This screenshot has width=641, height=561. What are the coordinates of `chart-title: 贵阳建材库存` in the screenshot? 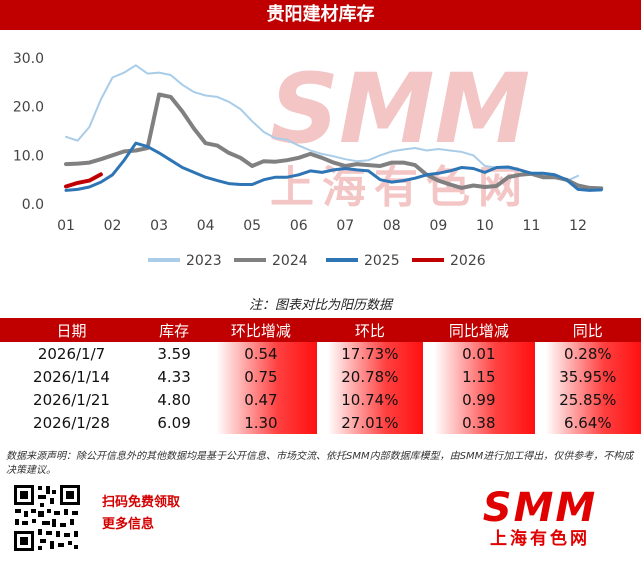 It's located at (320, 15).